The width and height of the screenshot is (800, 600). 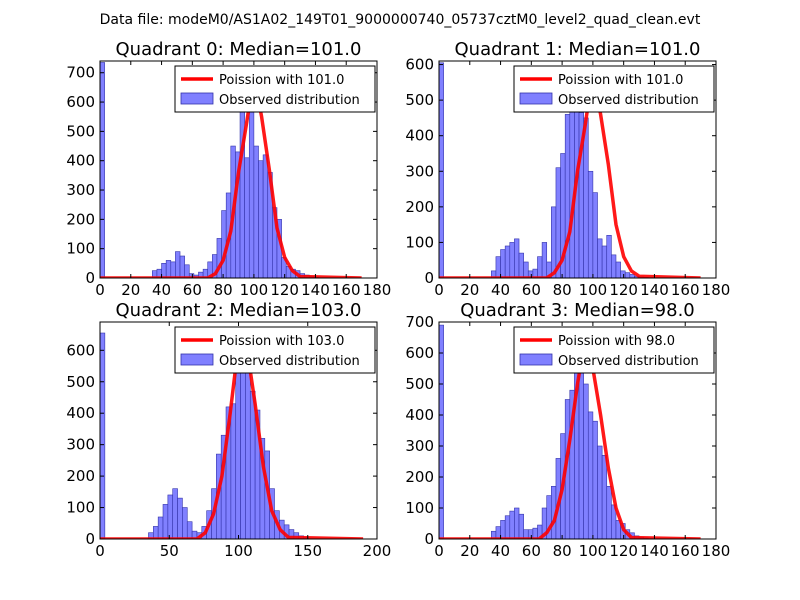 What do you see at coordinates (238, 169) in the screenshot?
I see `axes-frame` at bounding box center [238, 169].